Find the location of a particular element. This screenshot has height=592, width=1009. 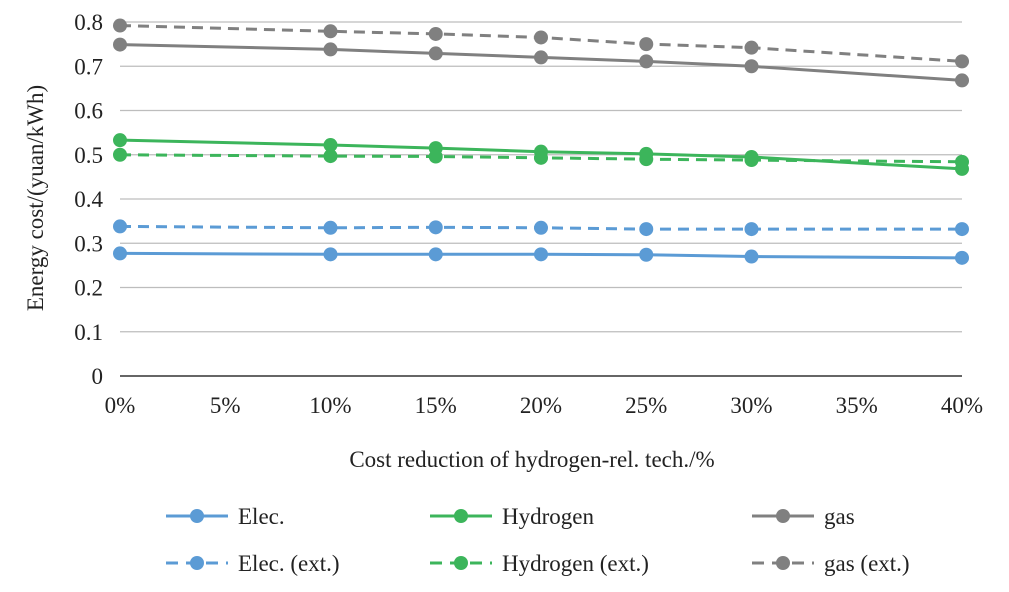

legend-entry: Hydrogen (ext.) is located at coordinates (539, 563).